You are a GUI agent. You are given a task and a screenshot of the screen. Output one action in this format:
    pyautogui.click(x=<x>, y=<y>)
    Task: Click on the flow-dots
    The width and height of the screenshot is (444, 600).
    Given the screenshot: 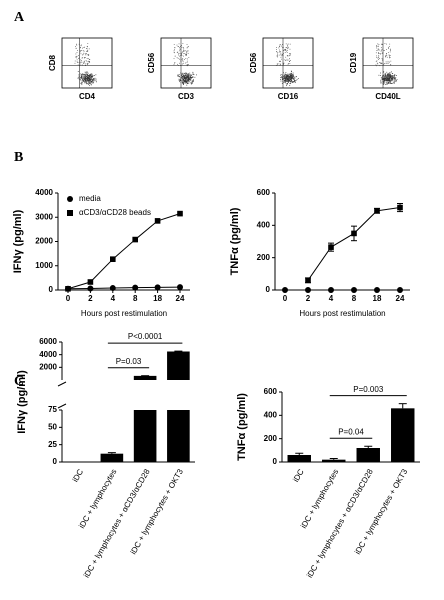 What is the action you would take?
    pyautogui.click(x=85, y=64)
    